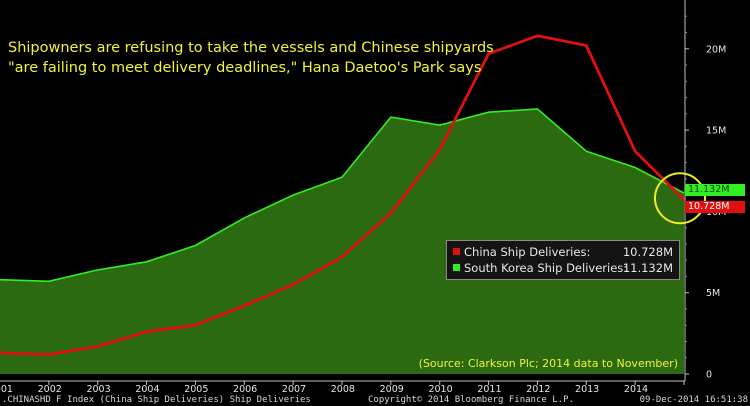 The height and width of the screenshot is (406, 750). I want to click on last-value-badge-korea: 11.132M, so click(715, 189).